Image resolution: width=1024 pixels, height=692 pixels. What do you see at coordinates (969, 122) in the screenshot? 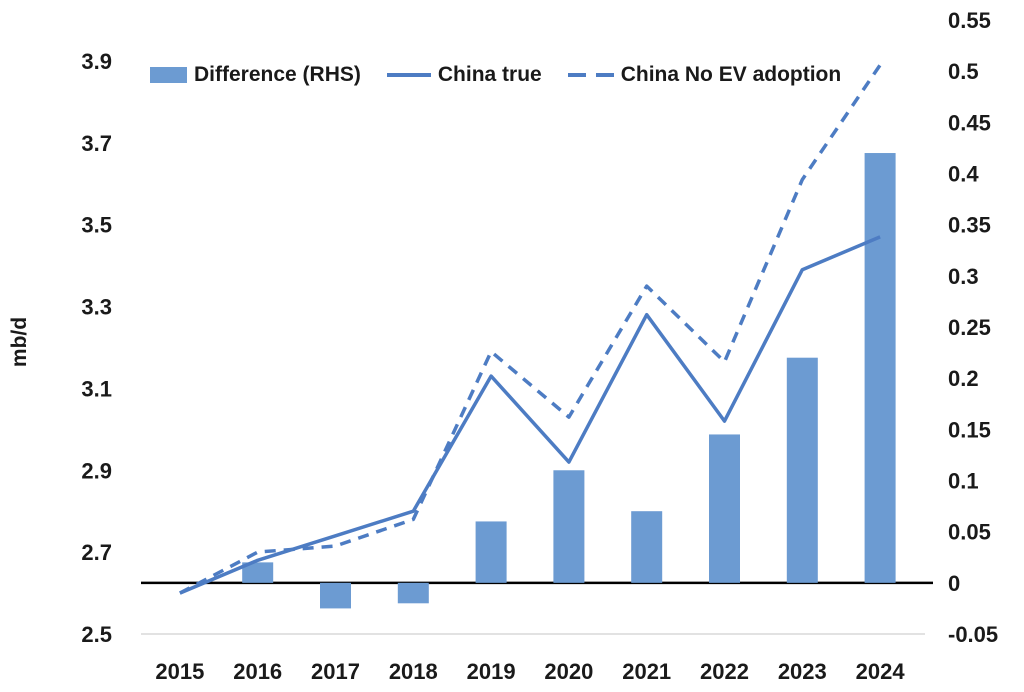
I see `right-axis-tick-0.45: 0.45` at bounding box center [969, 122].